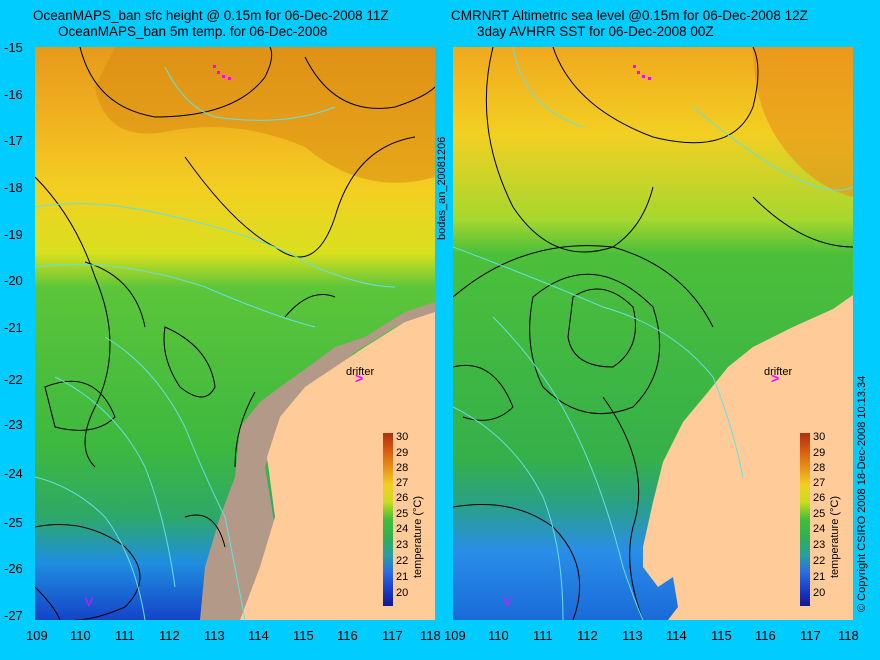 The height and width of the screenshot is (660, 880). Describe the element at coordinates (543, 635) in the screenshot. I see `x-tick-right: 111` at that location.